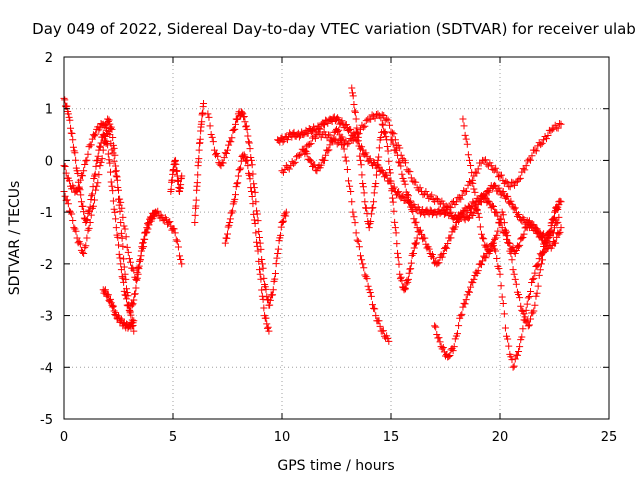 This screenshot has width=640, height=480. I want to click on x-tick-label: 15, so click(391, 437).